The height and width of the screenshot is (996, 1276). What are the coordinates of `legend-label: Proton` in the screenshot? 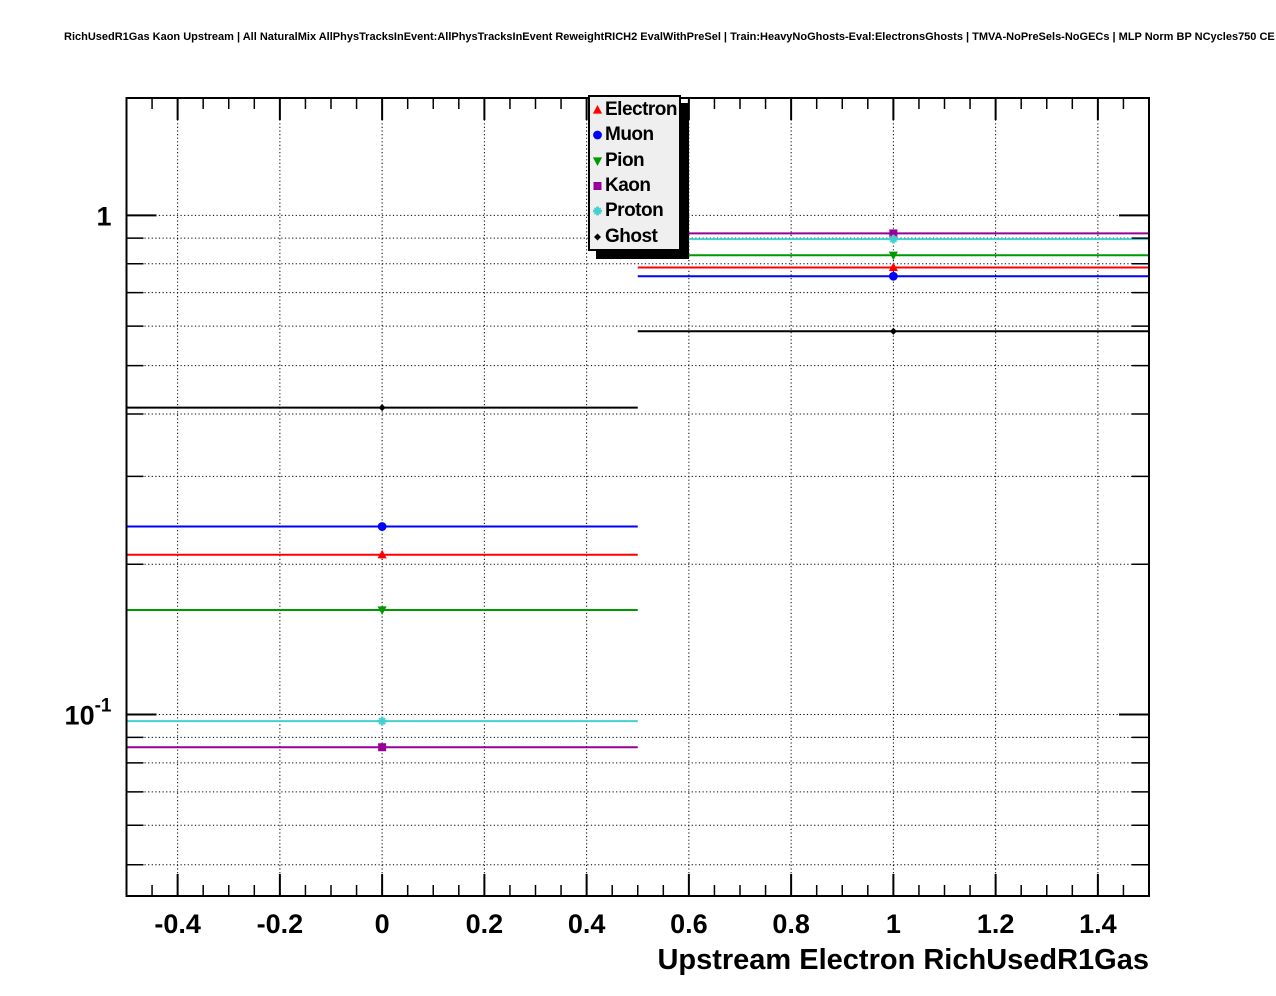 It's located at (634, 211).